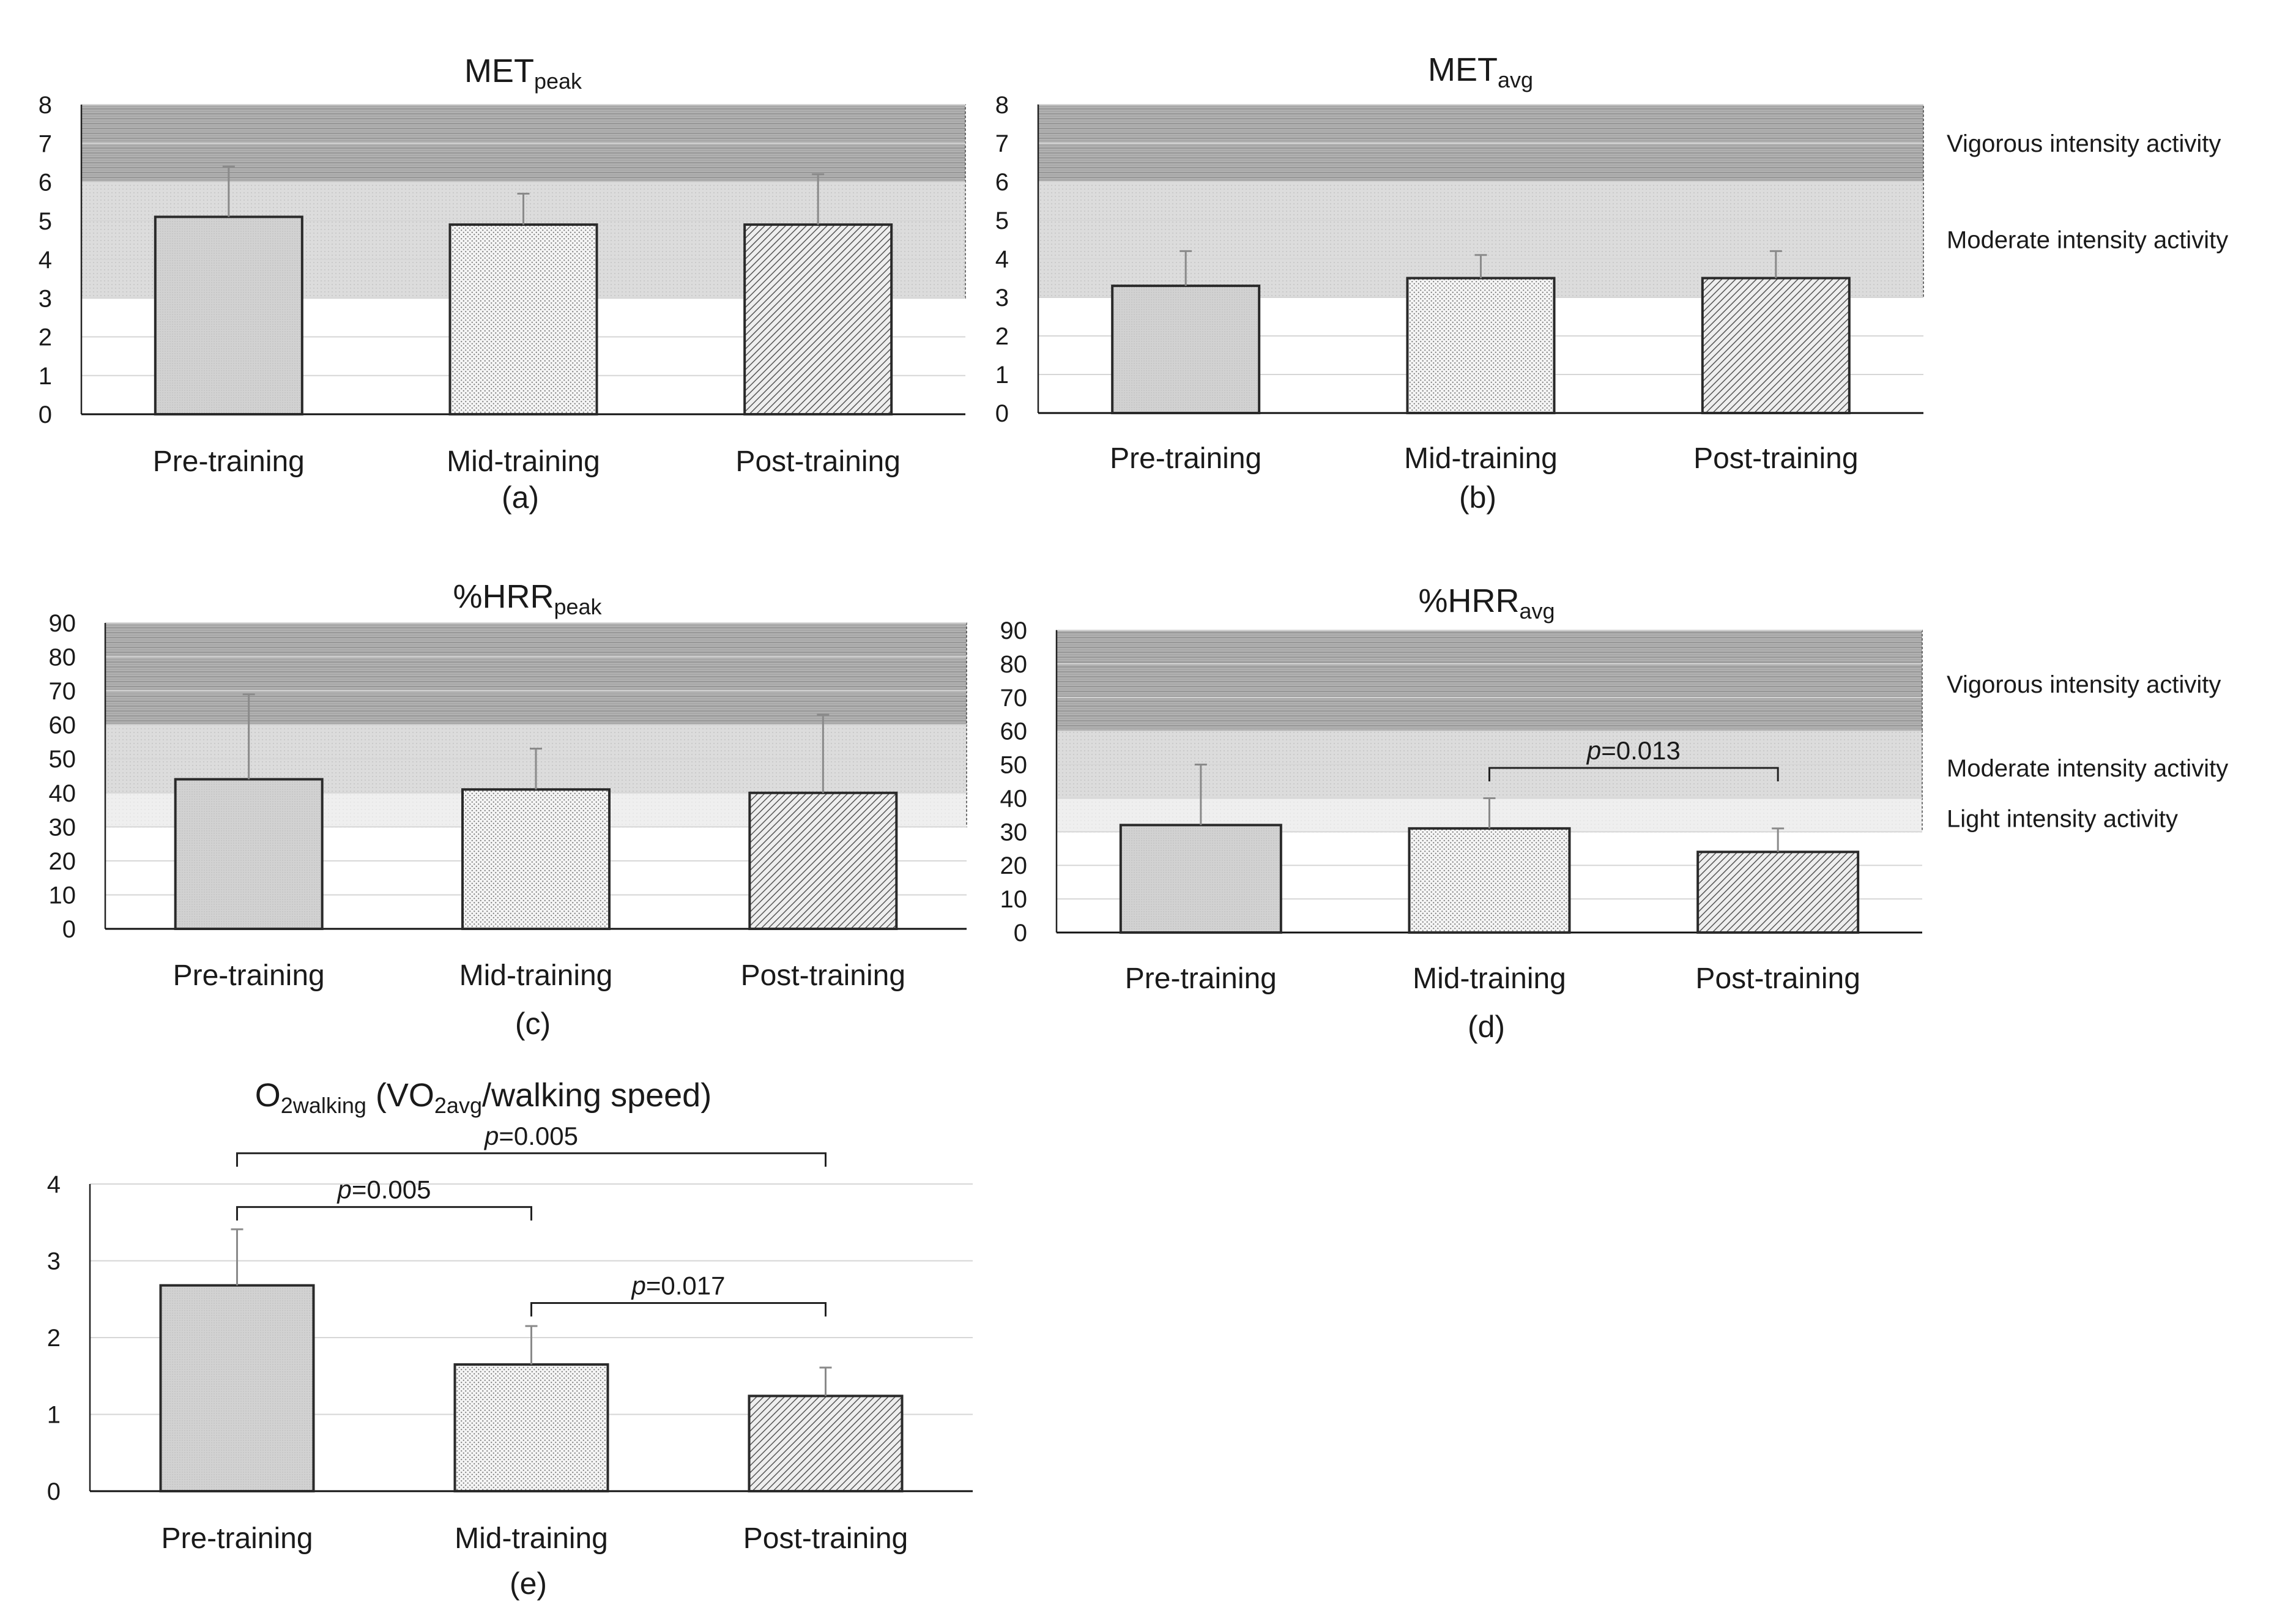  What do you see at coordinates (1014, 799) in the screenshot?
I see `y-tick-label: 40` at bounding box center [1014, 799].